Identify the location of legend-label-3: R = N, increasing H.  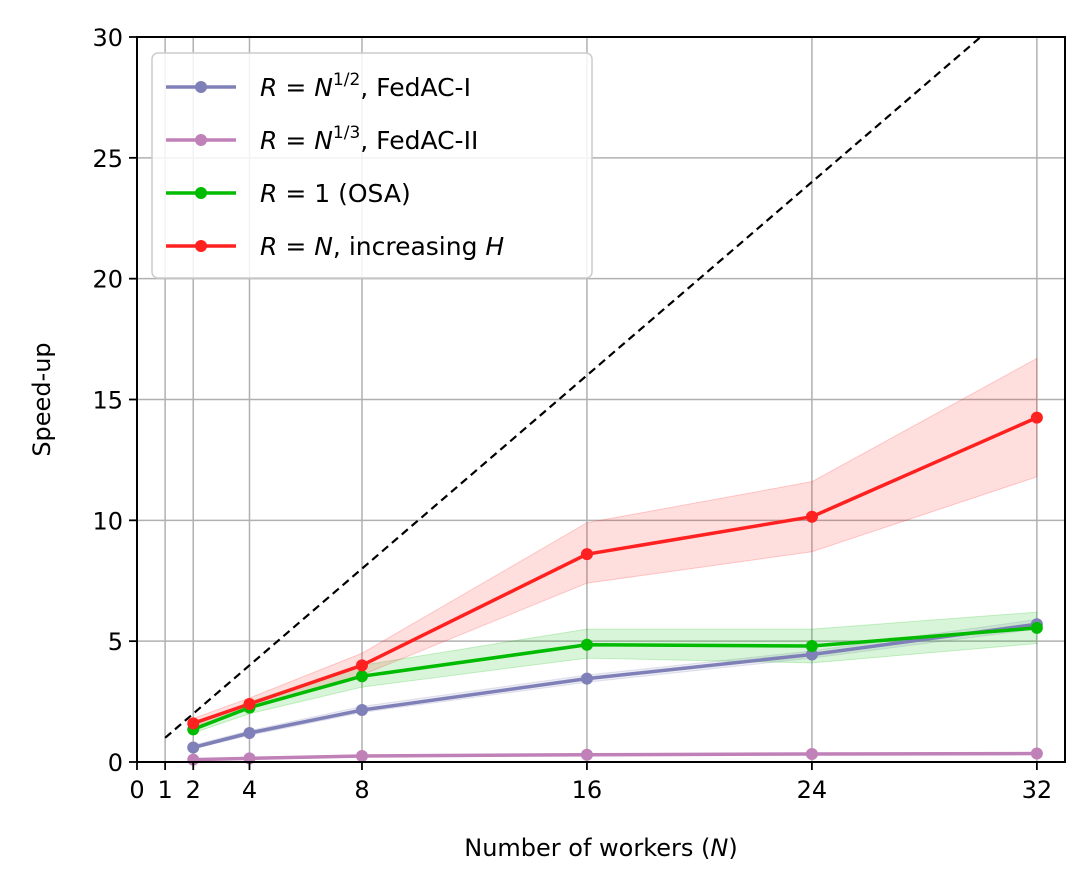
(382, 246).